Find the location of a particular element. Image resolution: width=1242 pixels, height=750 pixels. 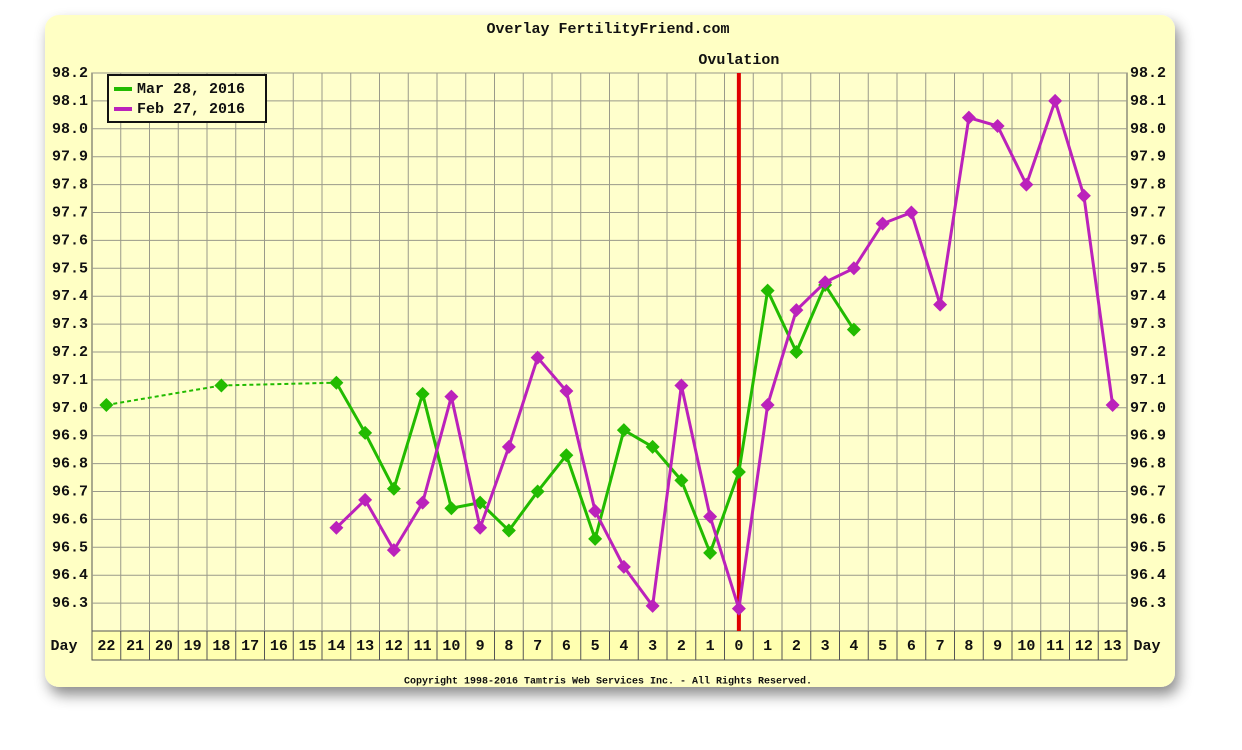

x-tick-label: 2 is located at coordinates (796, 646).